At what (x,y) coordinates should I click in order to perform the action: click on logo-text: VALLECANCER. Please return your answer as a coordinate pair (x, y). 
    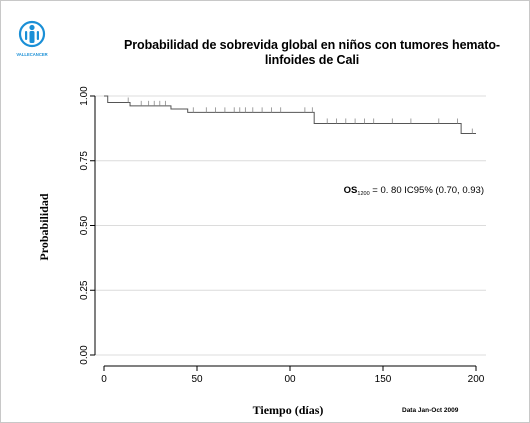
    Looking at the image, I should click on (31, 54).